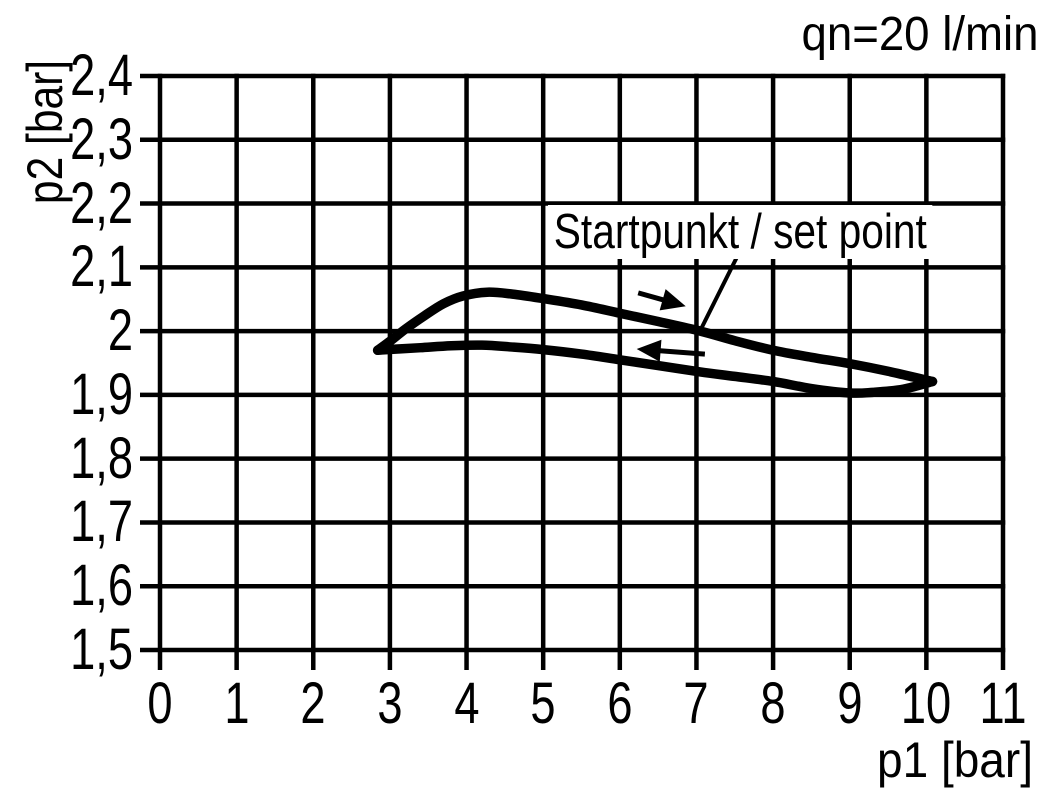  What do you see at coordinates (740, 232) in the screenshot?
I see `set-point-annotation-label: Startpunkt / set point` at bounding box center [740, 232].